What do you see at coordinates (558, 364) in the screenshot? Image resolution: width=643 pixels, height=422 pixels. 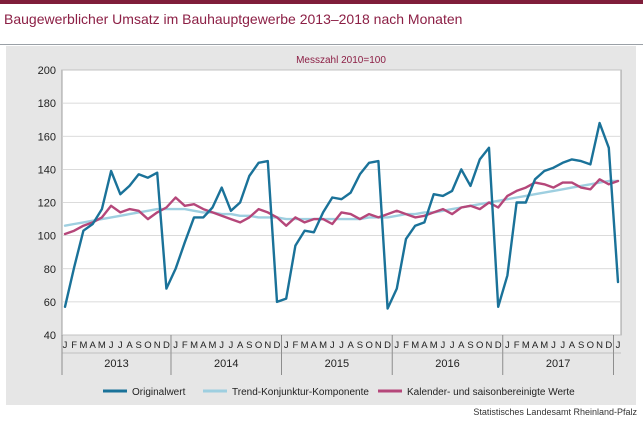 I see `year-label: 2017` at bounding box center [558, 364].